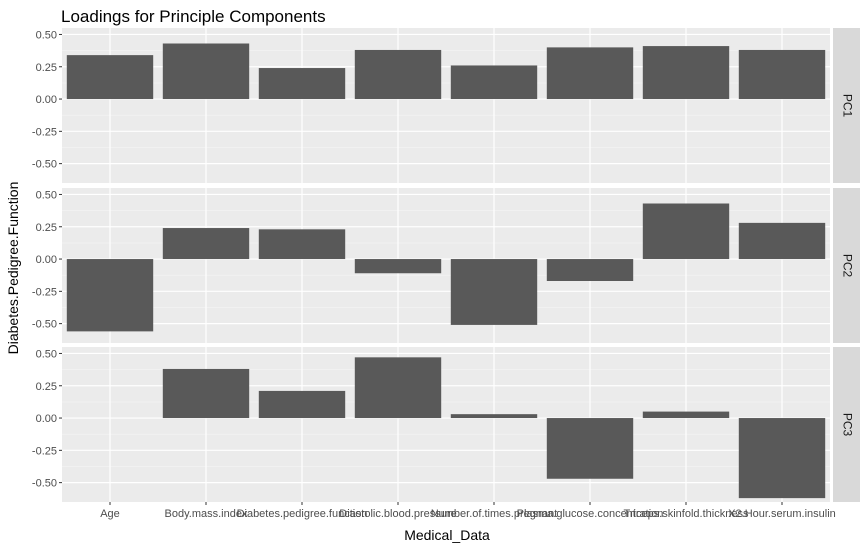 The height and width of the screenshot is (549, 865). I want to click on x-tick-label: Number.of.times.pregnant, so click(494, 514).